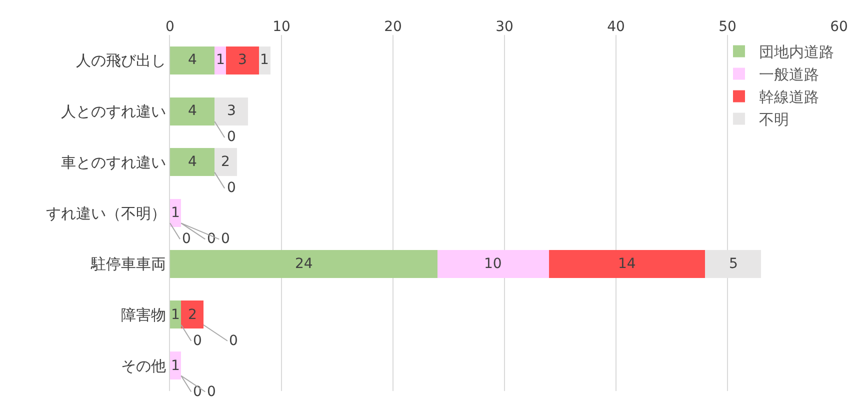  I want to click on data-label: 14, so click(627, 264).